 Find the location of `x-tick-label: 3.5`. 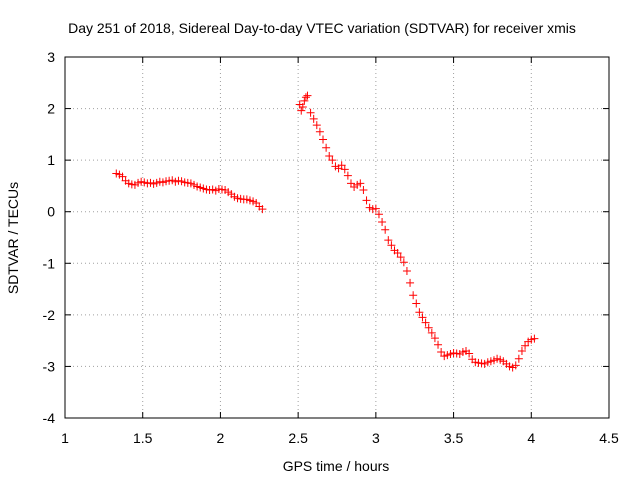

x-tick-label: 3.5 is located at coordinates (454, 438).